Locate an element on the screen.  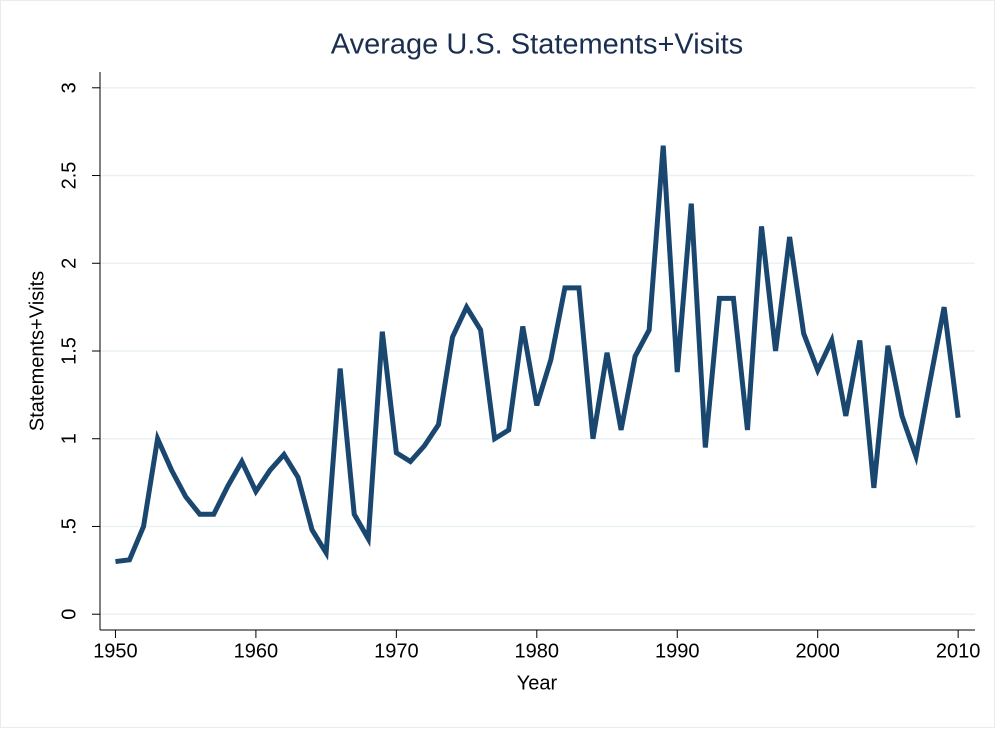
y-tick-label: 2.5 is located at coordinates (69, 176).